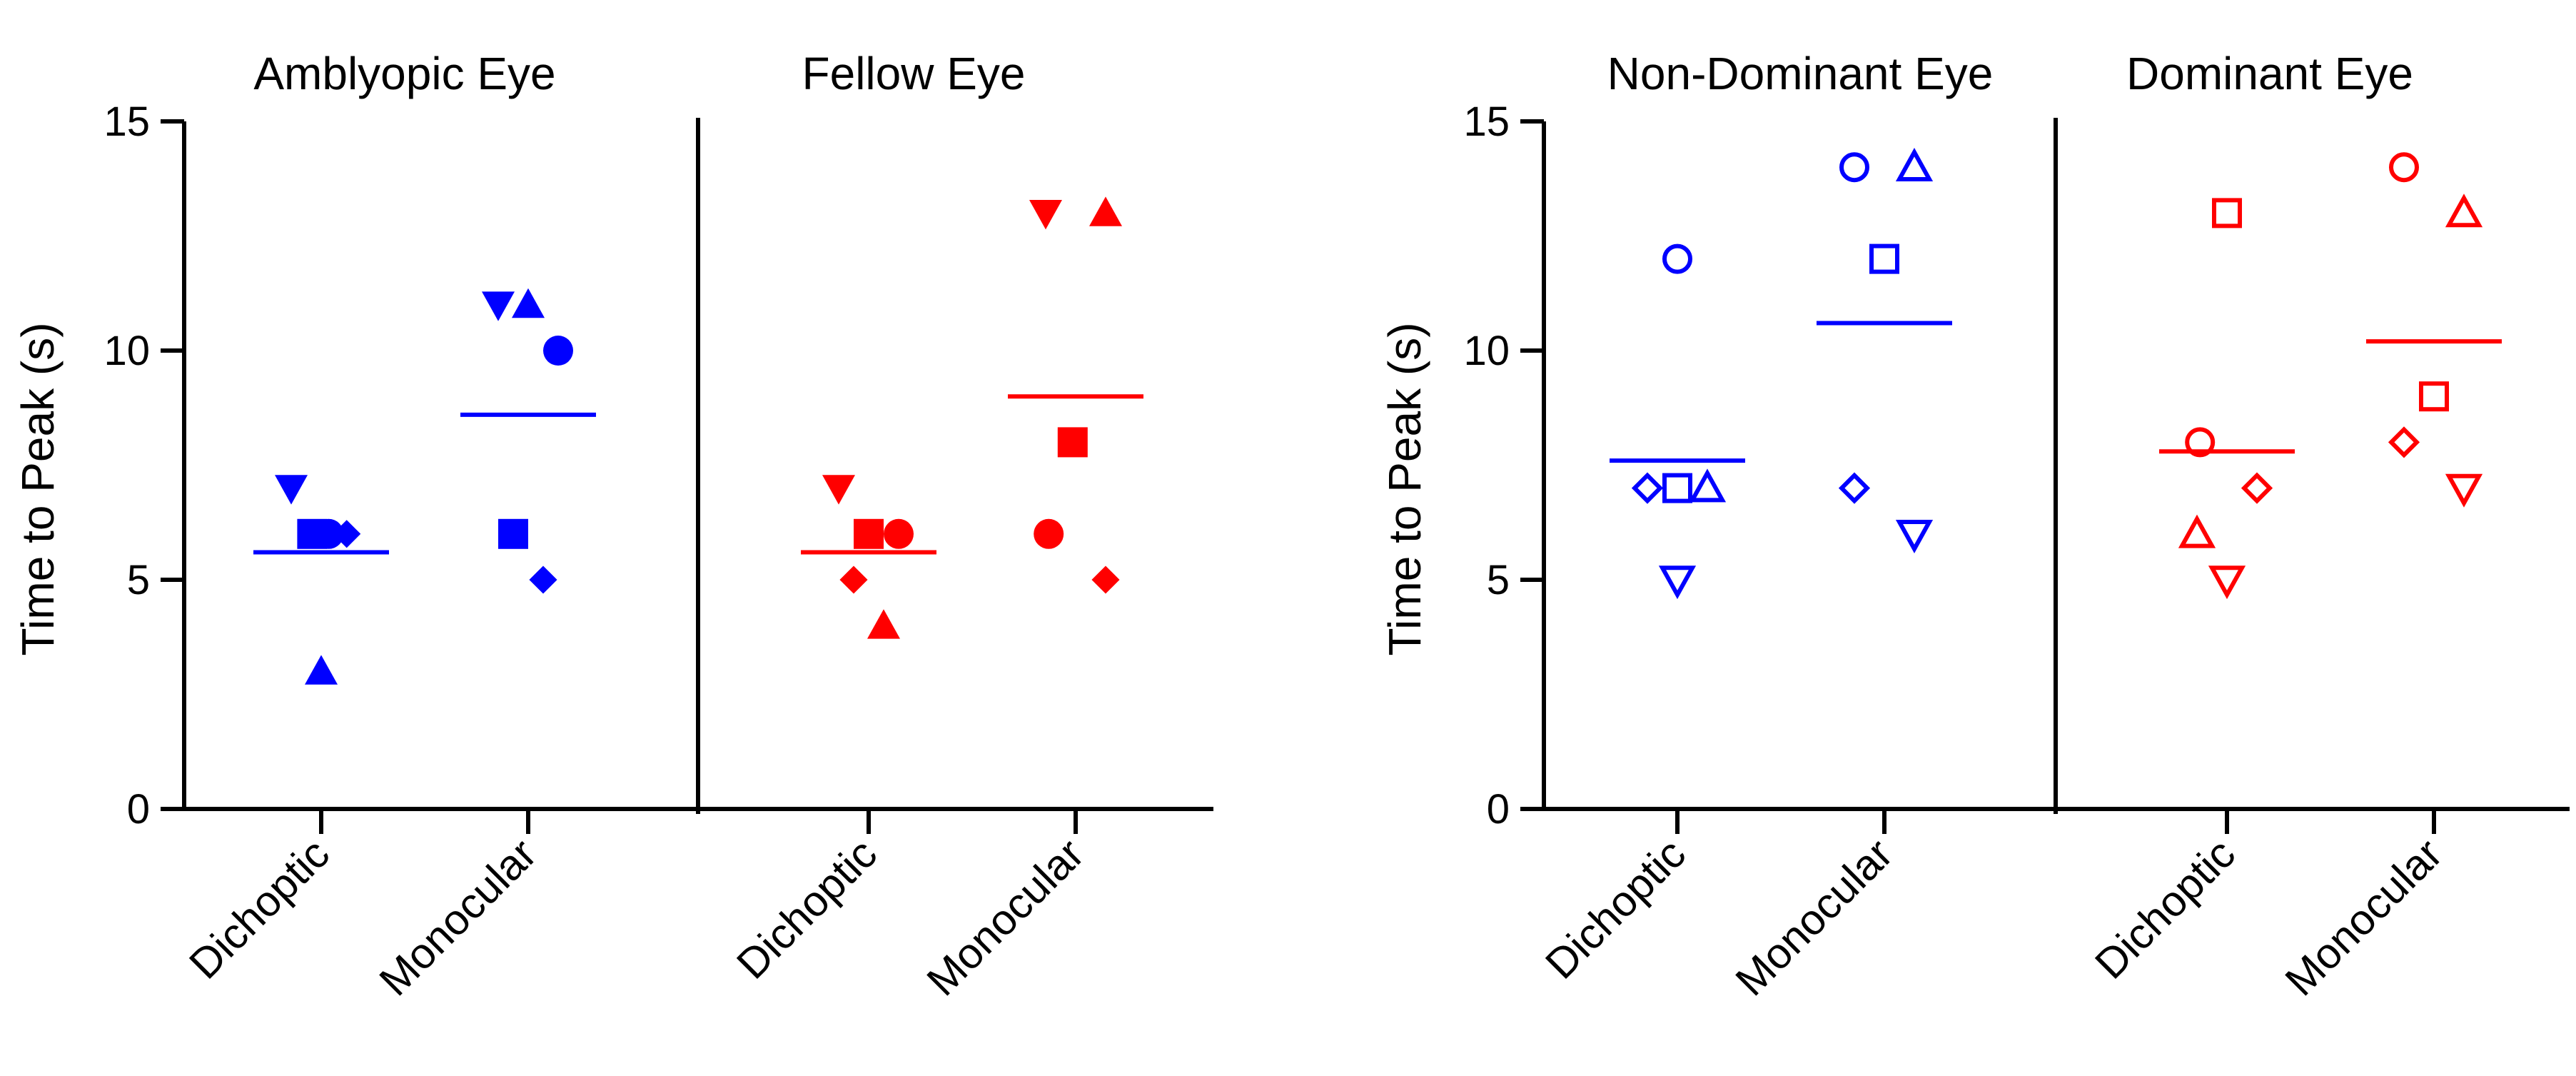 Image resolution: width=2576 pixels, height=1076 pixels. What do you see at coordinates (1005, 917) in the screenshot?
I see `chart-left-x-label-fellow-monocular: Monocular` at bounding box center [1005, 917].